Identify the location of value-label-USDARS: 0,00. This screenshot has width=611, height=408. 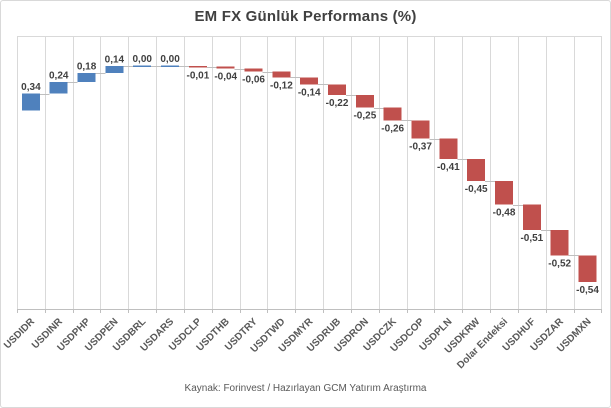
(170, 59).